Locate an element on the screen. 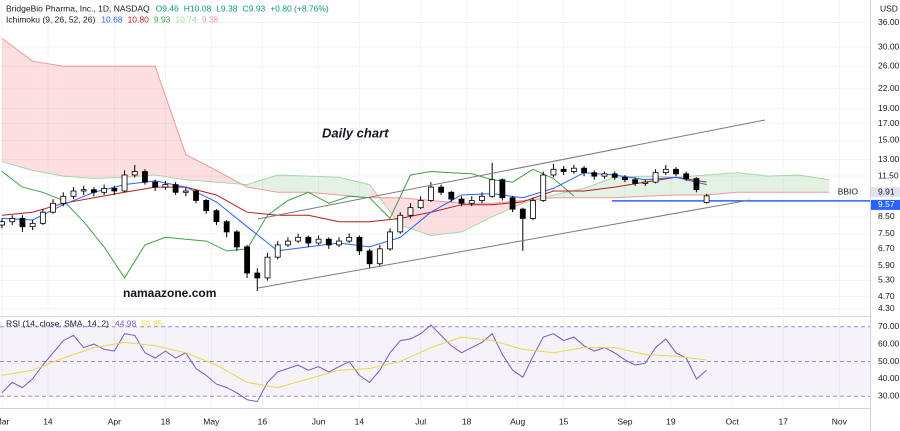 This screenshot has width=900, height=431. hline-label: 9.57 is located at coordinates (886, 204).